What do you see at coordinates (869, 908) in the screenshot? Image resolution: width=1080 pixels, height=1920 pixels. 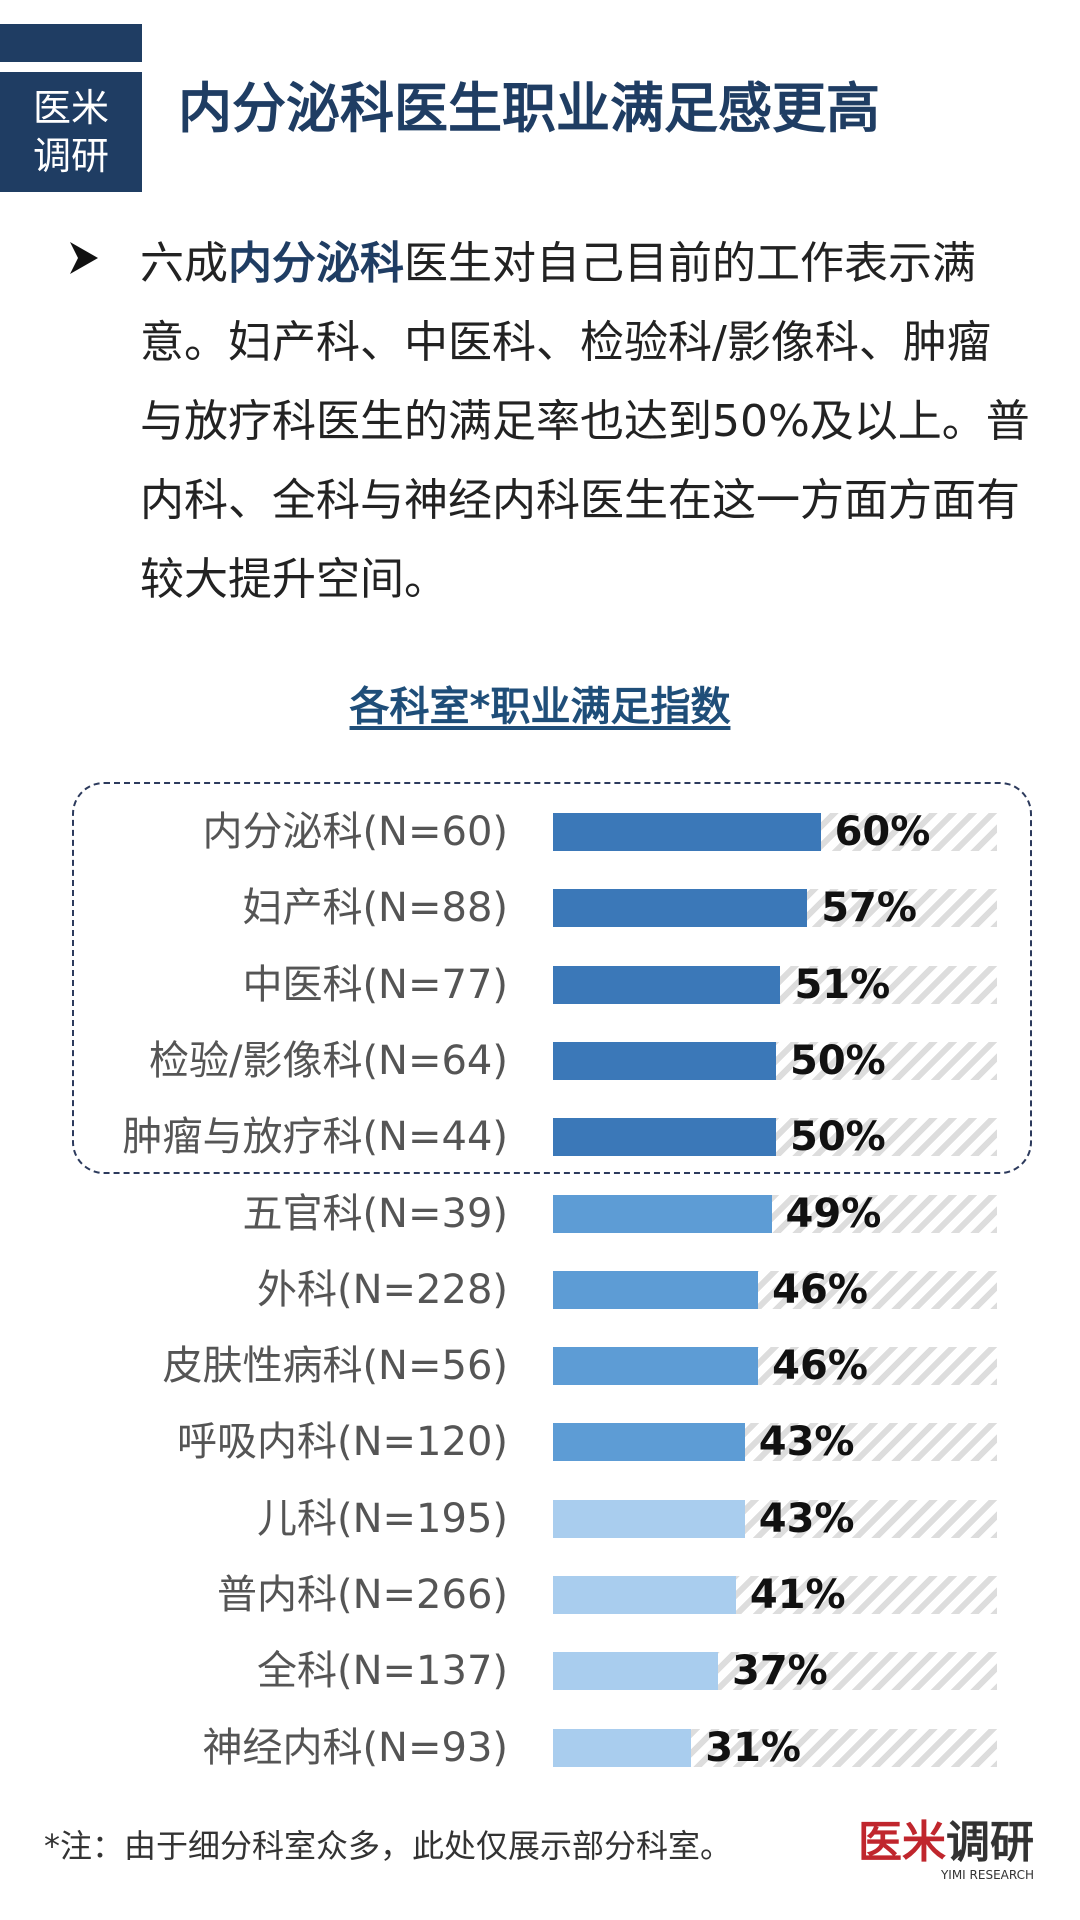 I see `bar-value-label: 57%` at bounding box center [869, 908].